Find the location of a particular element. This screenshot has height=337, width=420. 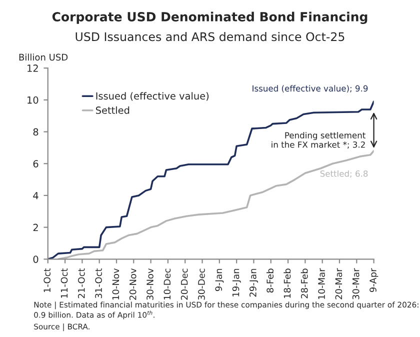

legend-label: Settled is located at coordinates (113, 110).